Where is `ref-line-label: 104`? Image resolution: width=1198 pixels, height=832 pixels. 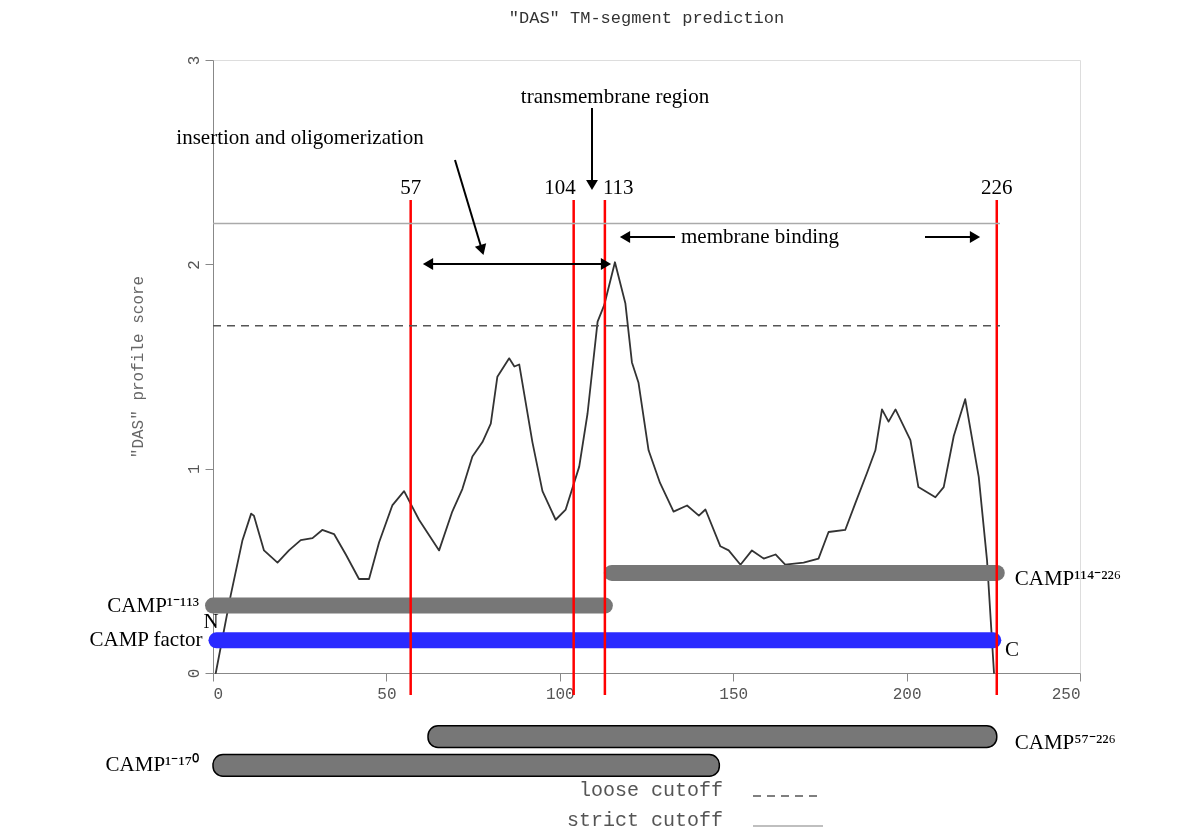 ref-line-label: 104 is located at coordinates (560, 187).